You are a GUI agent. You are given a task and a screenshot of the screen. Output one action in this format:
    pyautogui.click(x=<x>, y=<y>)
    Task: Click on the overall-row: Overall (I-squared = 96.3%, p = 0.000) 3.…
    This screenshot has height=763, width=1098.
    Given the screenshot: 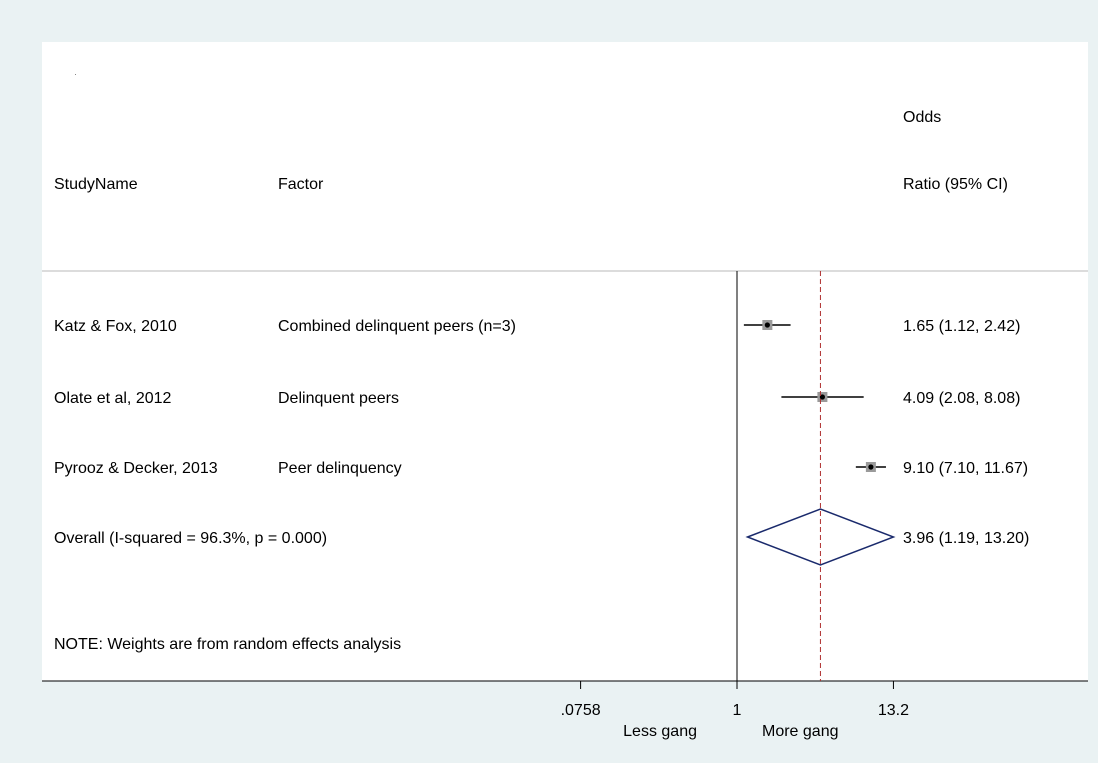 What is the action you would take?
    pyautogui.click(x=541, y=537)
    